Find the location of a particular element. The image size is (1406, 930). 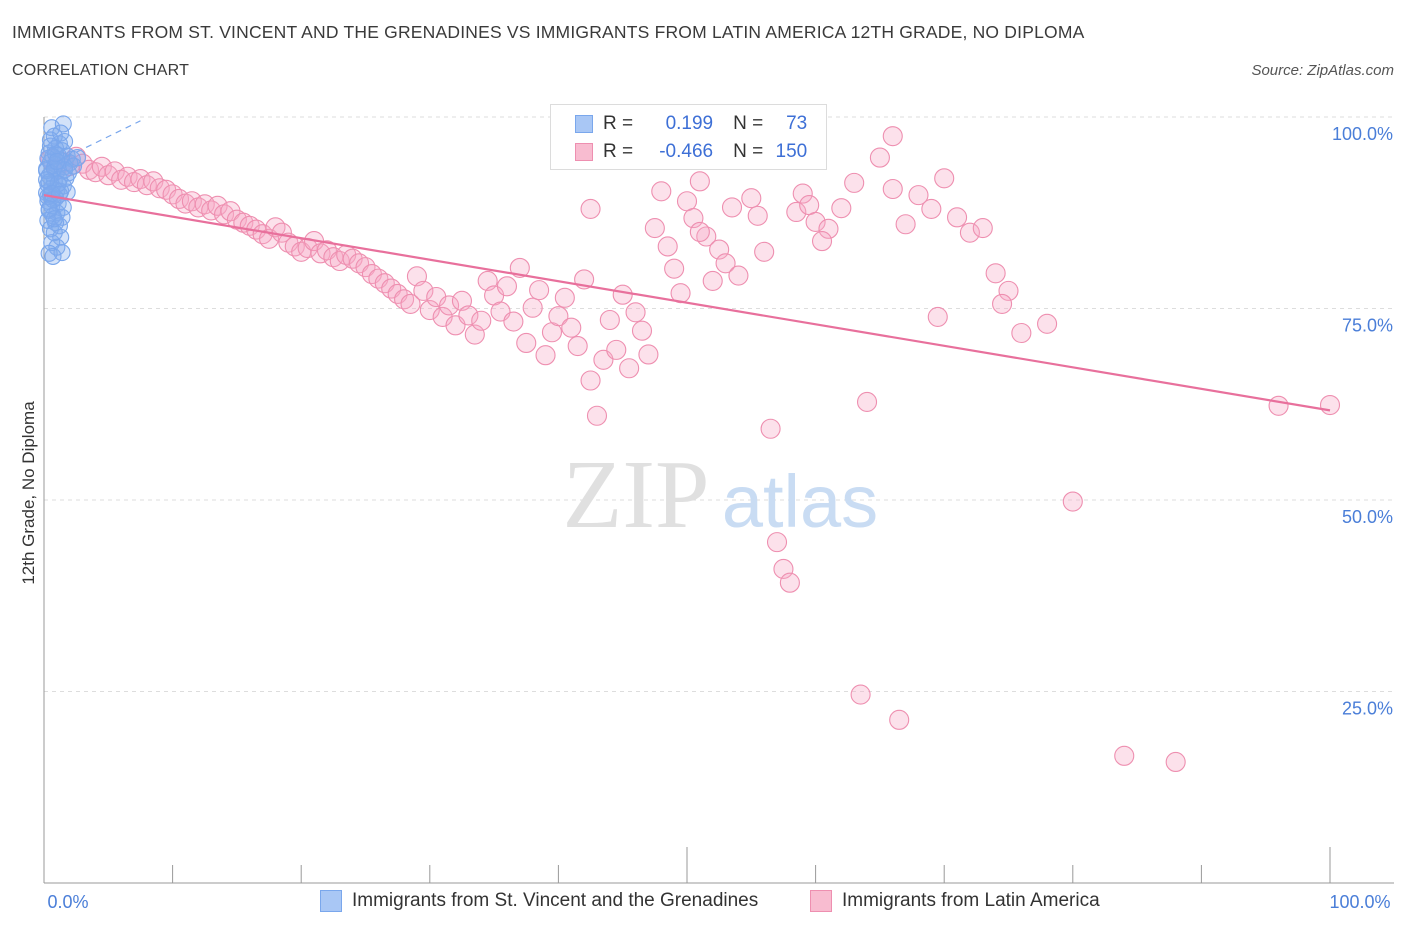

chart-subtitle: CORRELATION CHART is located at coordinates (101, 70).